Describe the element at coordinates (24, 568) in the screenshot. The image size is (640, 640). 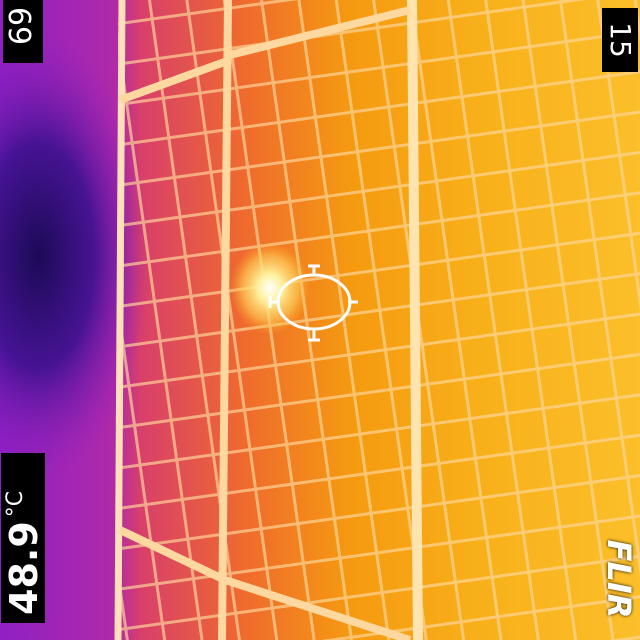
I see `spot-temperature-value: 48.9` at that location.